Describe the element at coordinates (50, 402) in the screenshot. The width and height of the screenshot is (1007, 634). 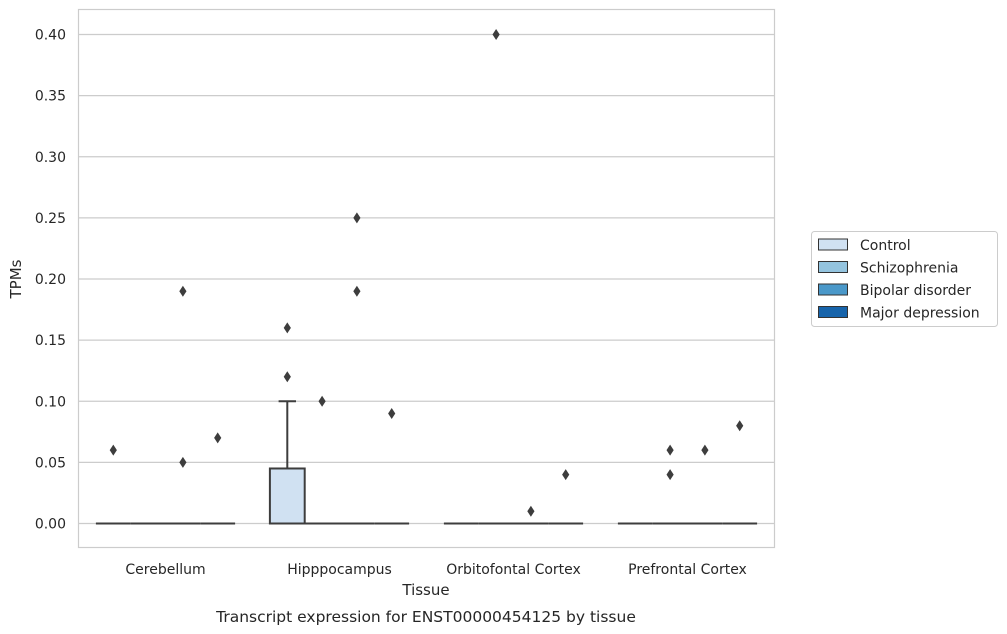
I see `y-tick-label: 0.10` at that location.